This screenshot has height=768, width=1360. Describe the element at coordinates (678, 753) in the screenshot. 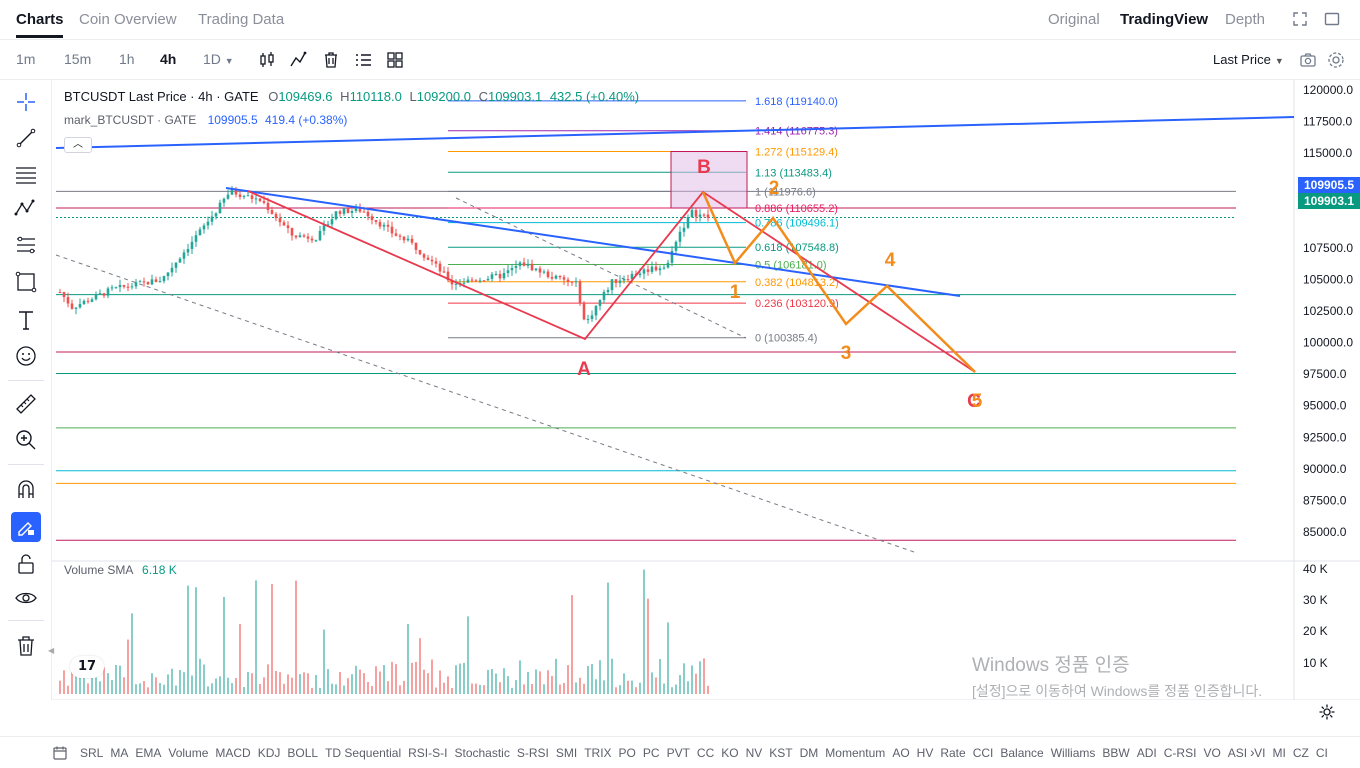

I see `indicator-item: PVT` at that location.